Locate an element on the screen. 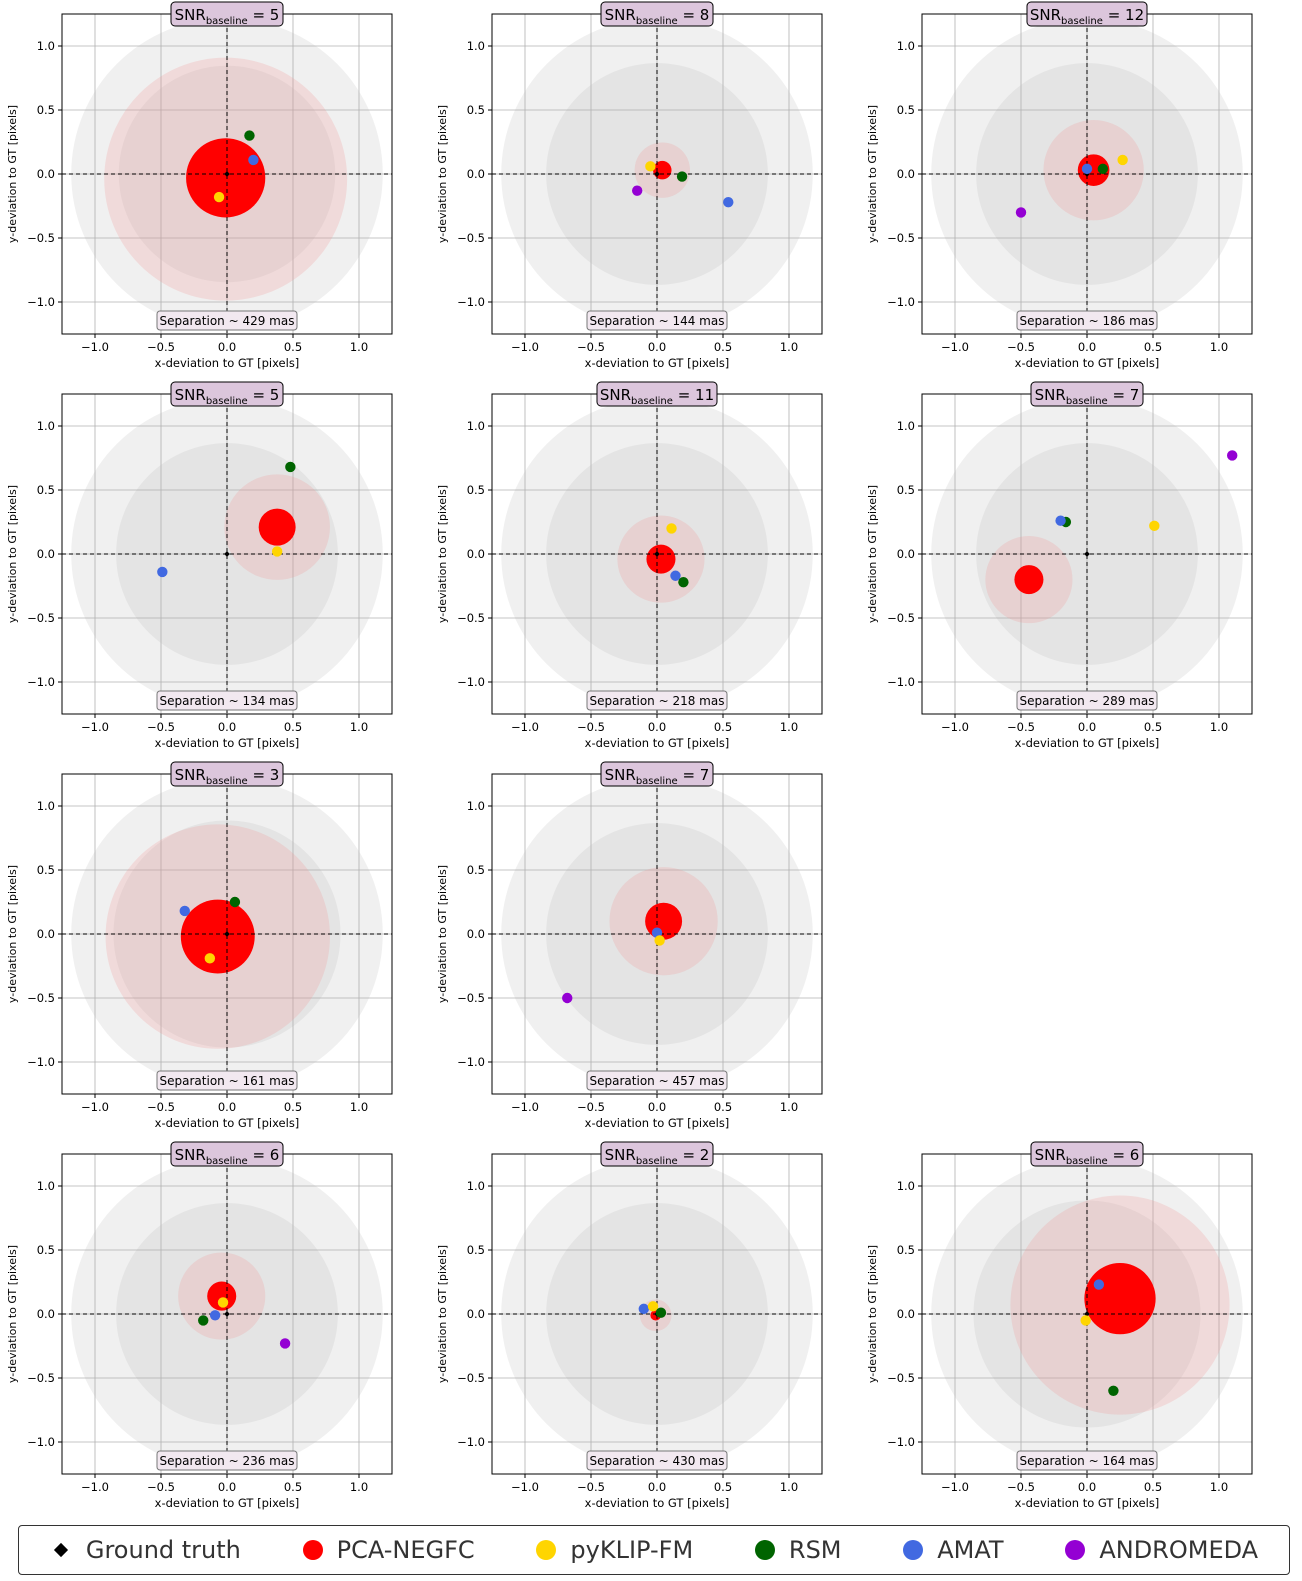  snr-title: SNRbaseline = 5 is located at coordinates (227, 14).